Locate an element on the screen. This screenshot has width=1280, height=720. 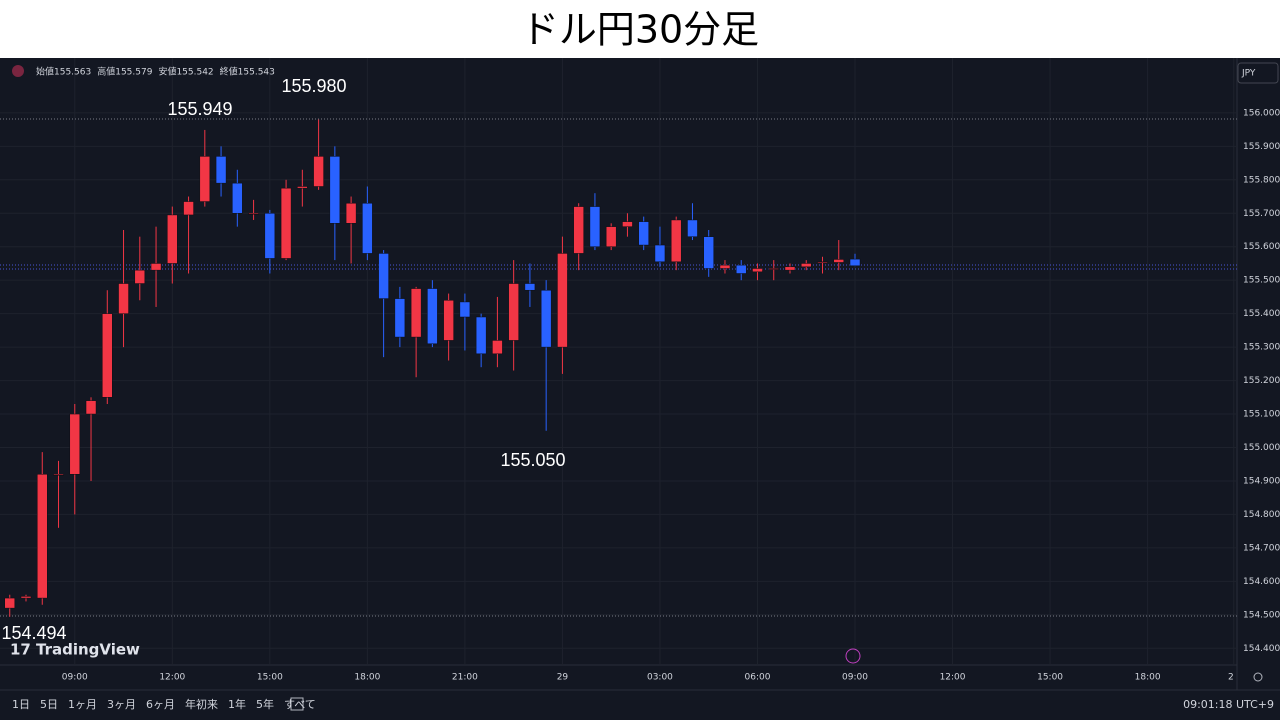
range-button: 1日 is located at coordinates (21, 704).